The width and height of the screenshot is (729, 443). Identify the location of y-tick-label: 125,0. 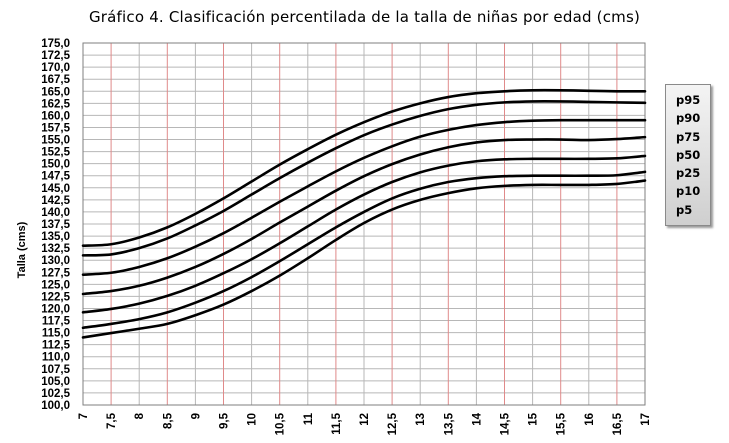
(55, 285).